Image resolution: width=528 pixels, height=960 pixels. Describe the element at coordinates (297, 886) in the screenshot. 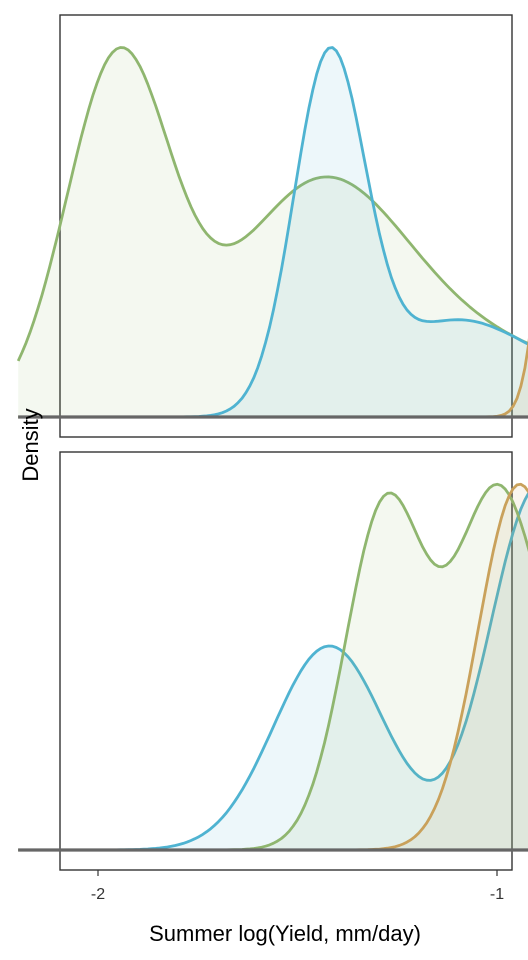

I see `x-axis: -2-101` at that location.